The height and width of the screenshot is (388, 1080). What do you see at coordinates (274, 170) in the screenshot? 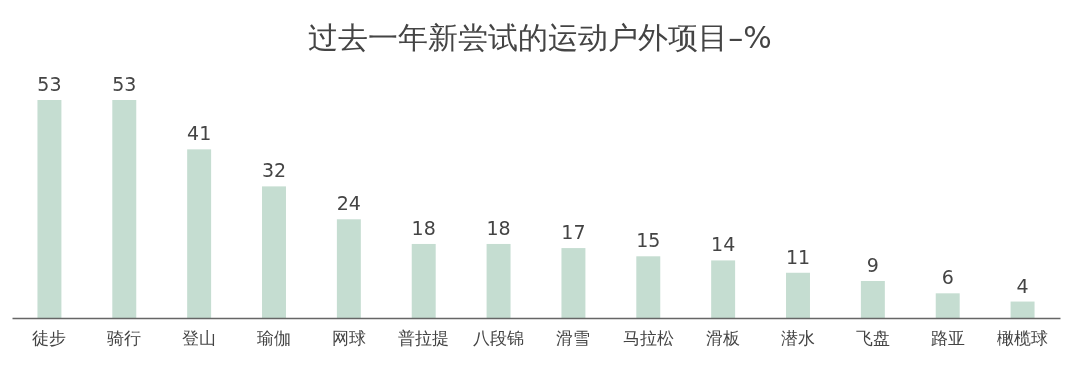
I see `data-label: 32` at bounding box center [274, 170].